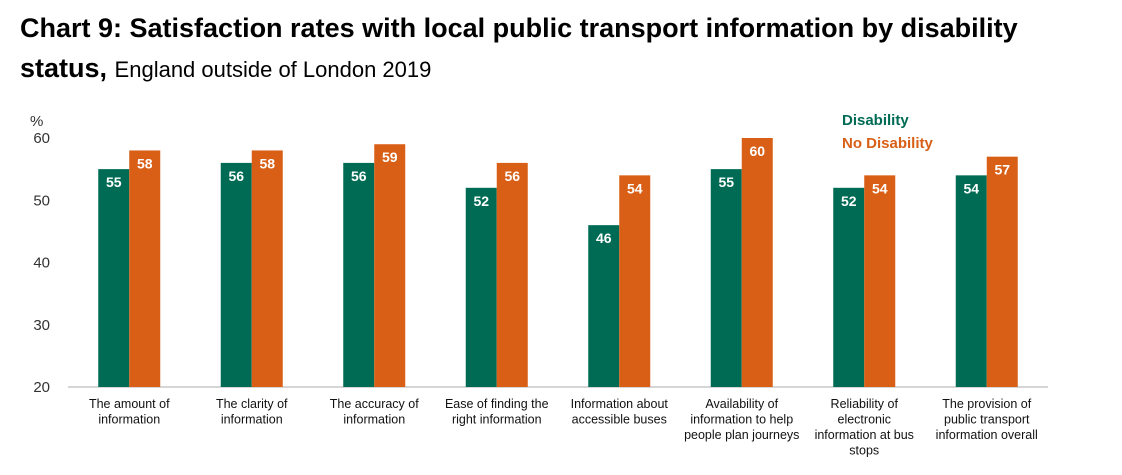  I want to click on y-tick-label: 40, so click(41, 263).